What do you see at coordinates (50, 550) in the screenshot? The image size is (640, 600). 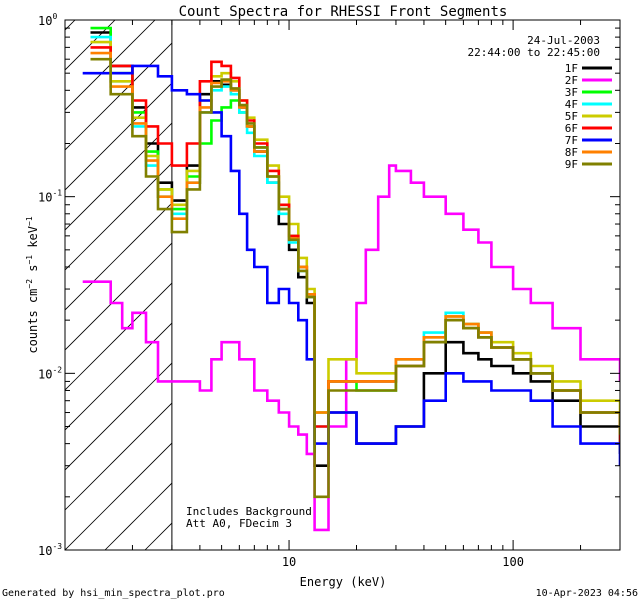 I see `y-tick-label: 10⁻³` at bounding box center [50, 550].